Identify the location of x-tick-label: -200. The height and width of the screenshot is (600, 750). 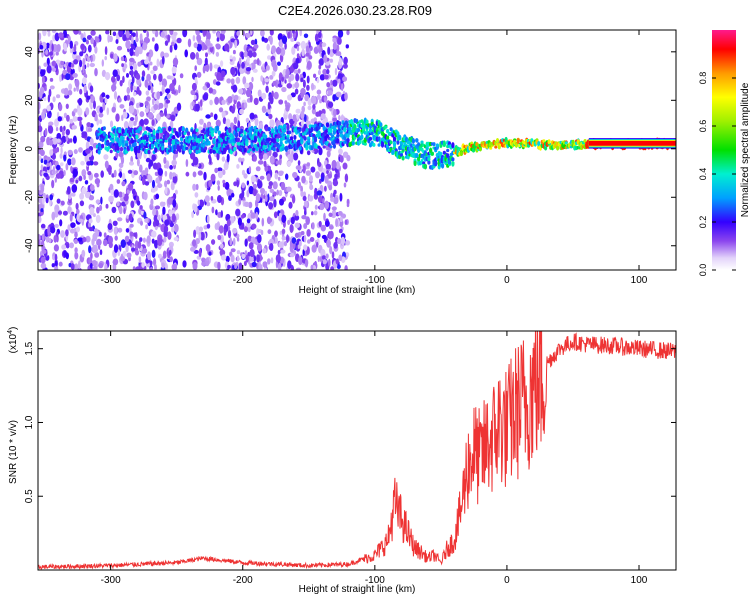
(243, 580).